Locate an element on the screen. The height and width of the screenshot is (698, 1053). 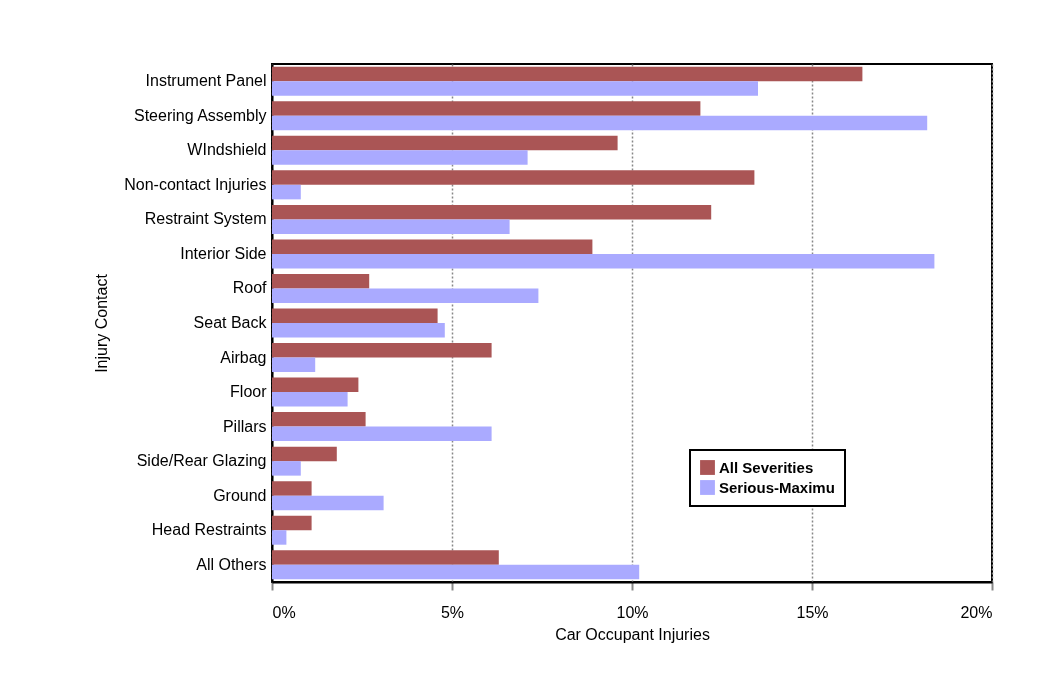
x-tick-label: 5% is located at coordinates (452, 612).